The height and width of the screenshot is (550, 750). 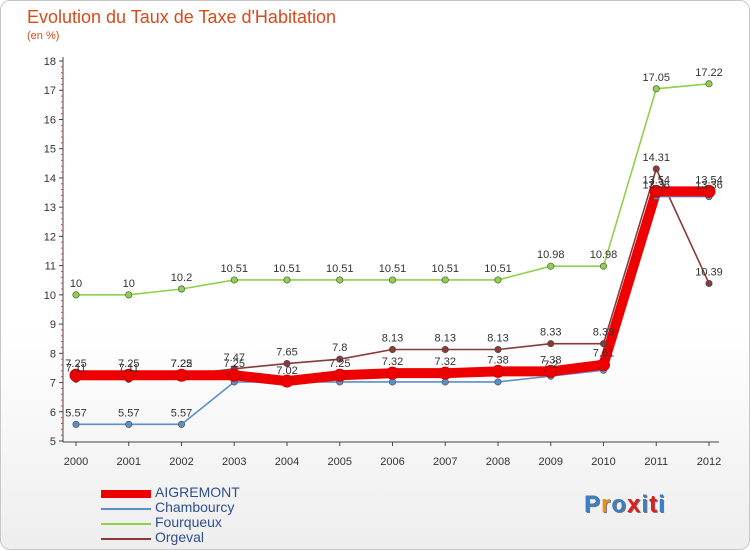 What do you see at coordinates (497, 360) in the screenshot?
I see `data-label-aigremont: 7.38` at bounding box center [497, 360].